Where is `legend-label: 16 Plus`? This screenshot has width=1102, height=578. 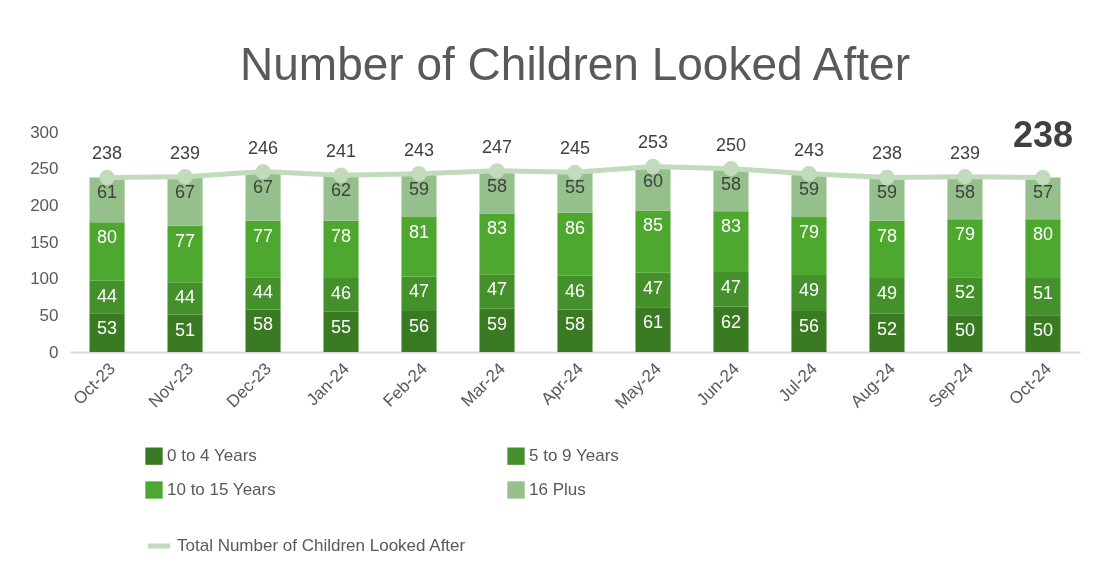
legend-label: 16 Plus is located at coordinates (557, 489).